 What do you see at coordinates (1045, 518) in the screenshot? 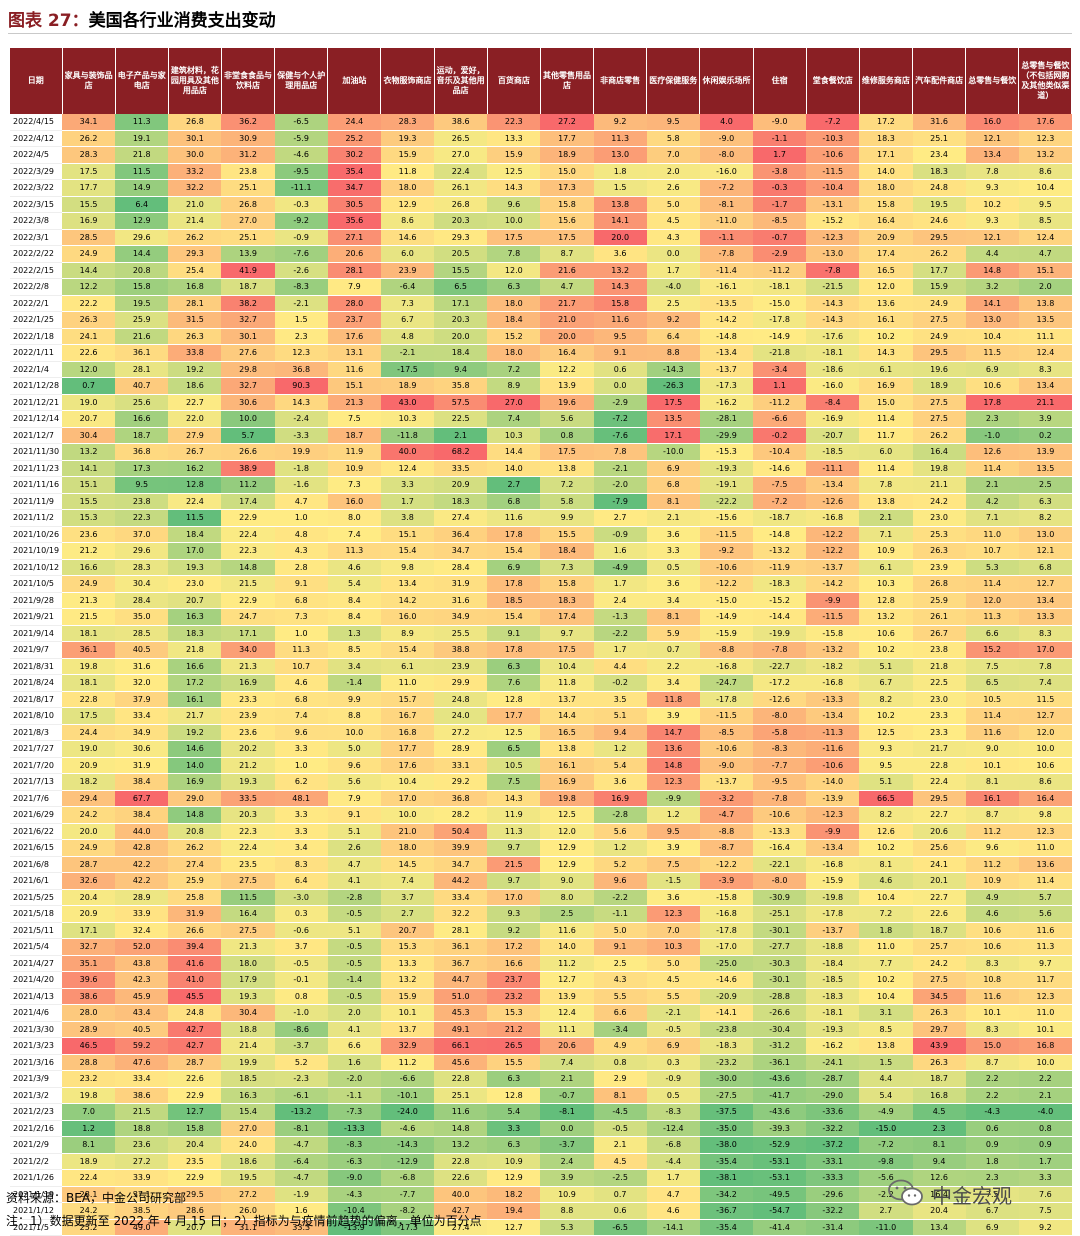
I see `heatmap-cell: 8.2` at bounding box center [1045, 518].